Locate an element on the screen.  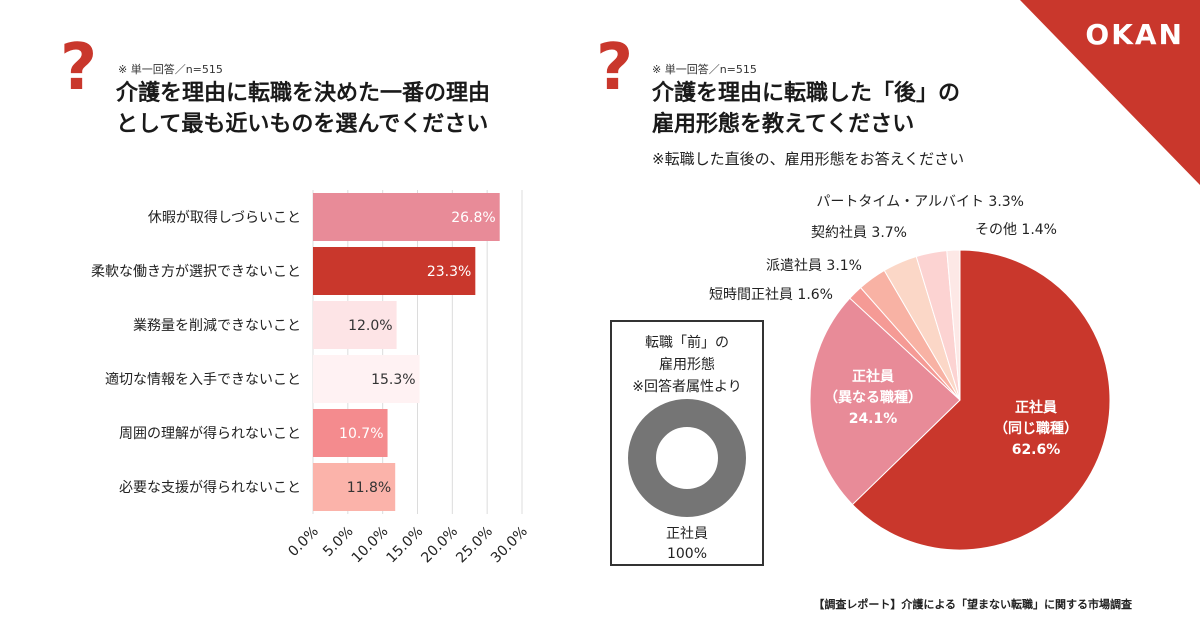
bar-category-label: 適切な情報を入手できないこと is located at coordinates (203, 379).